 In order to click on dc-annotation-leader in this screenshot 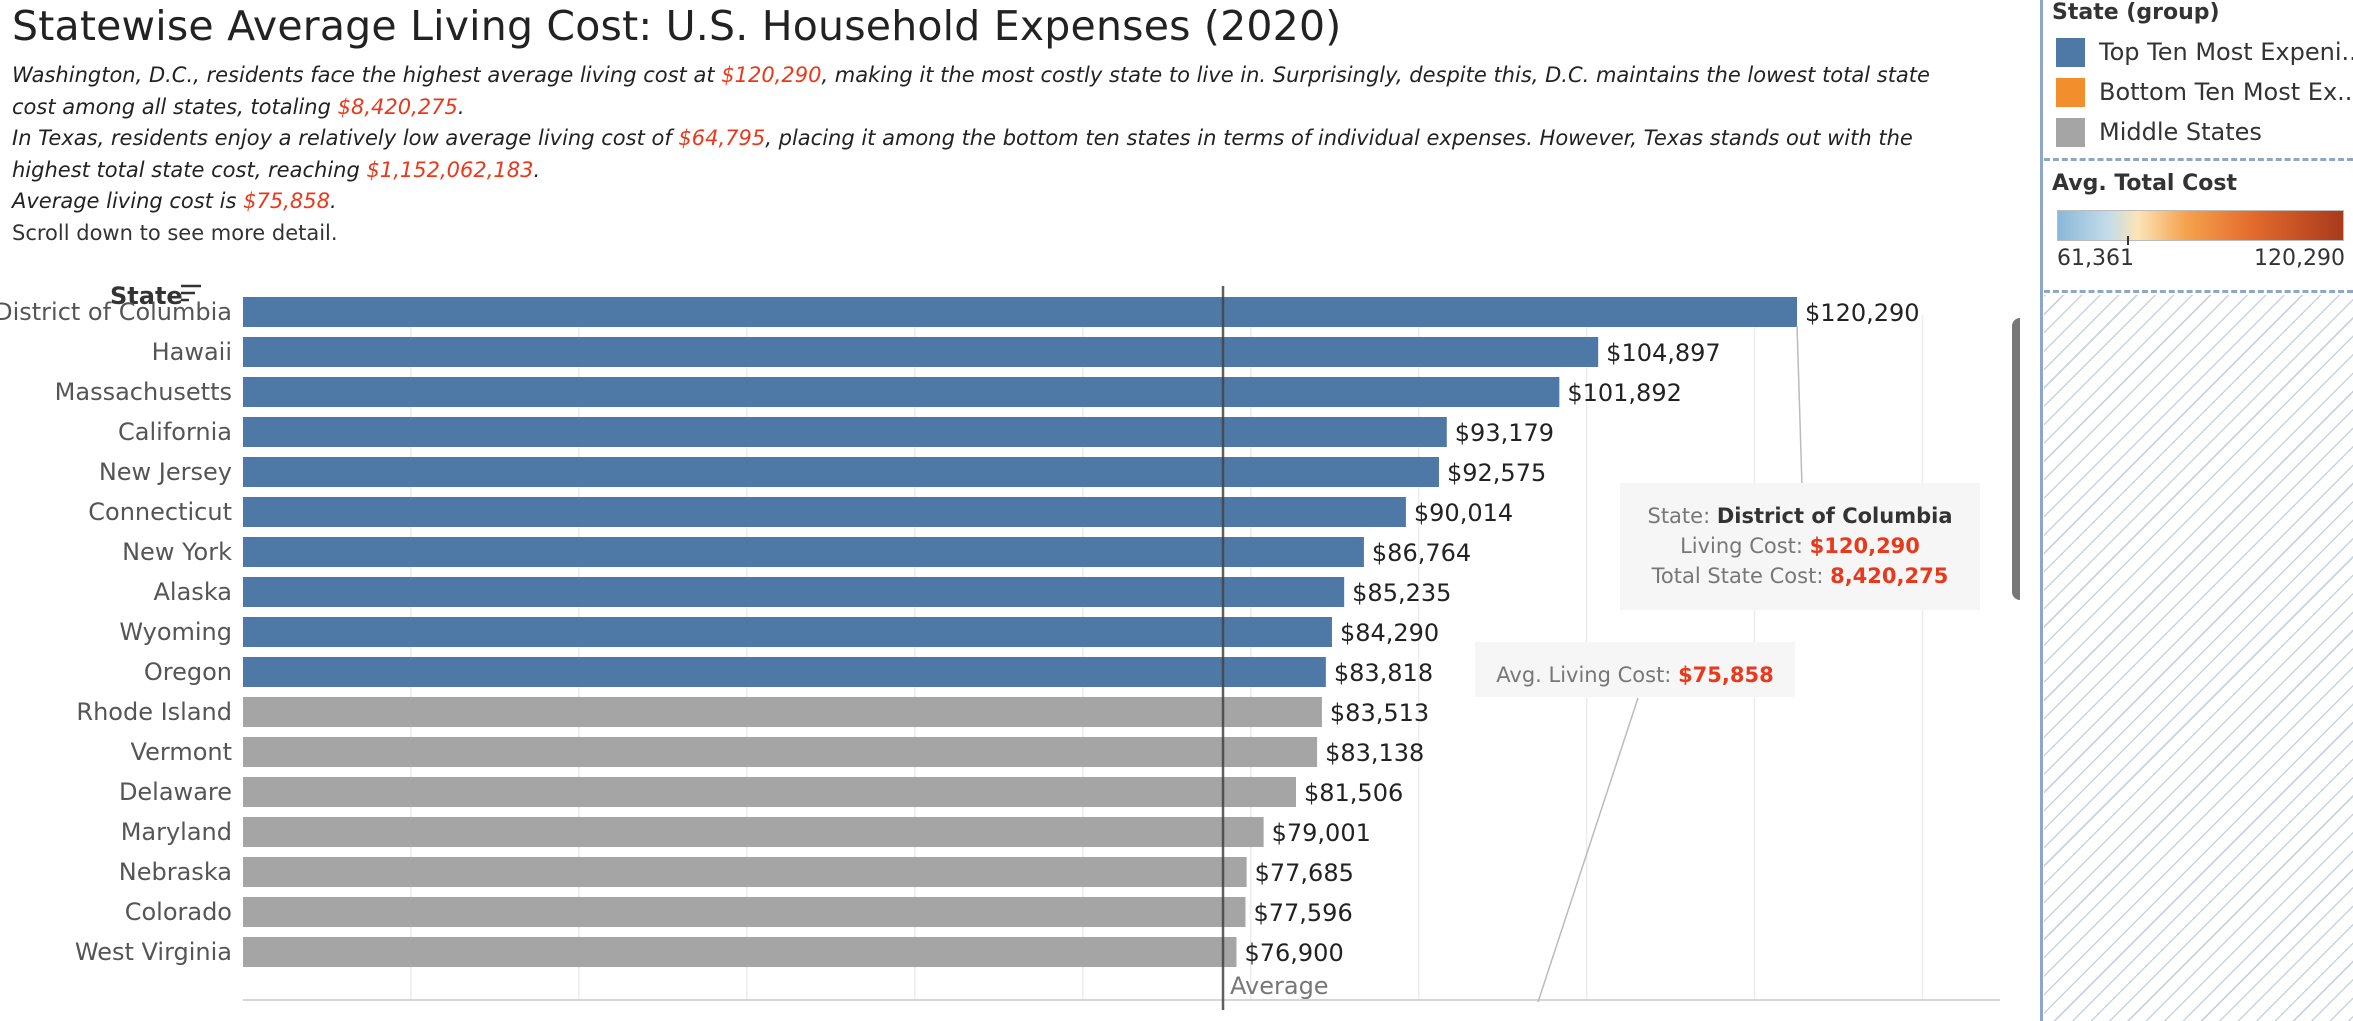, I will do `click(1799, 406)`.